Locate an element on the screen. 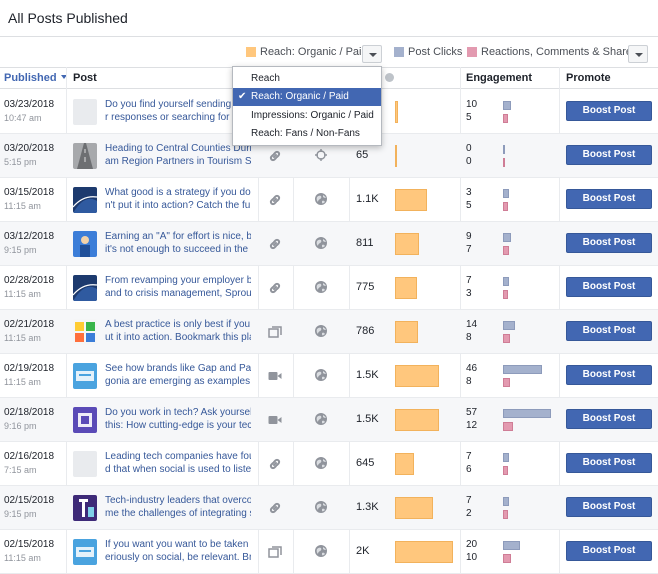 This screenshot has height=574, width=658. post-time: 5:15 pm is located at coordinates (20, 162).